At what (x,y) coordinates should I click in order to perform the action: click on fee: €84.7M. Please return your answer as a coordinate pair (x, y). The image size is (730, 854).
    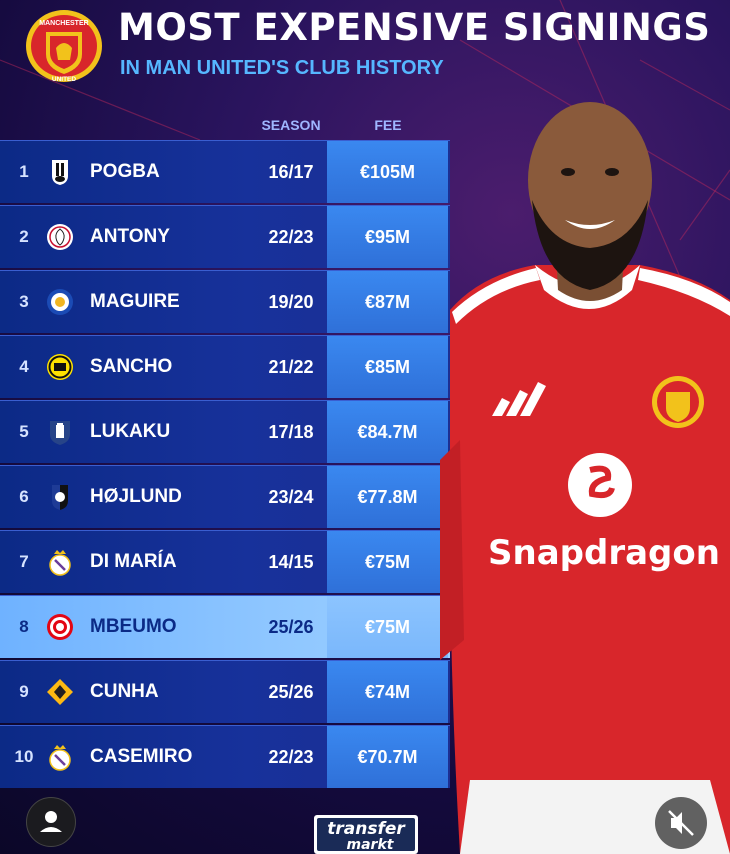
    Looking at the image, I should click on (387, 432).